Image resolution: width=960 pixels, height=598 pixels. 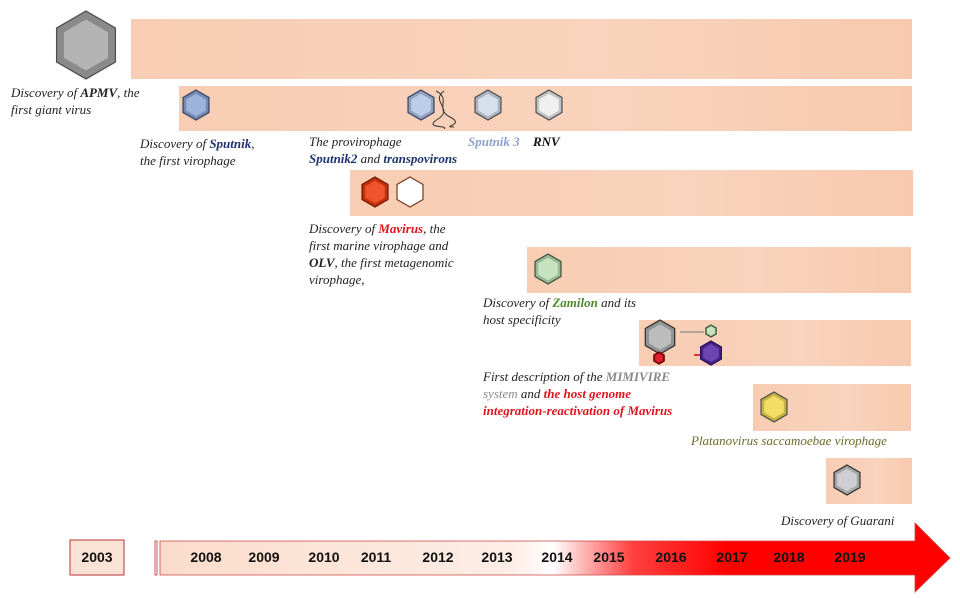 What do you see at coordinates (379, 245) in the screenshot?
I see `caption-line: first marine virophage and` at bounding box center [379, 245].